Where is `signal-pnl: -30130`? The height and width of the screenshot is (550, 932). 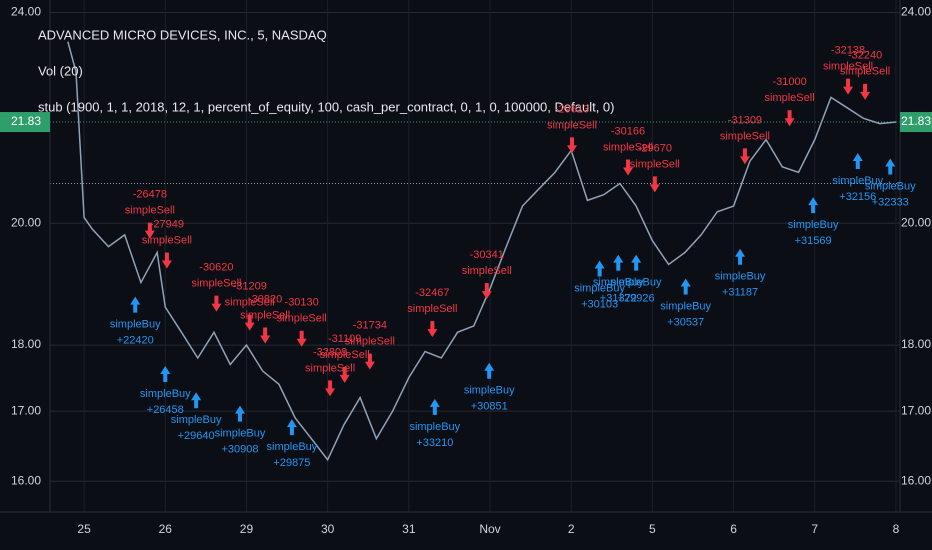
signal-pnl: -30130 is located at coordinates (302, 303).